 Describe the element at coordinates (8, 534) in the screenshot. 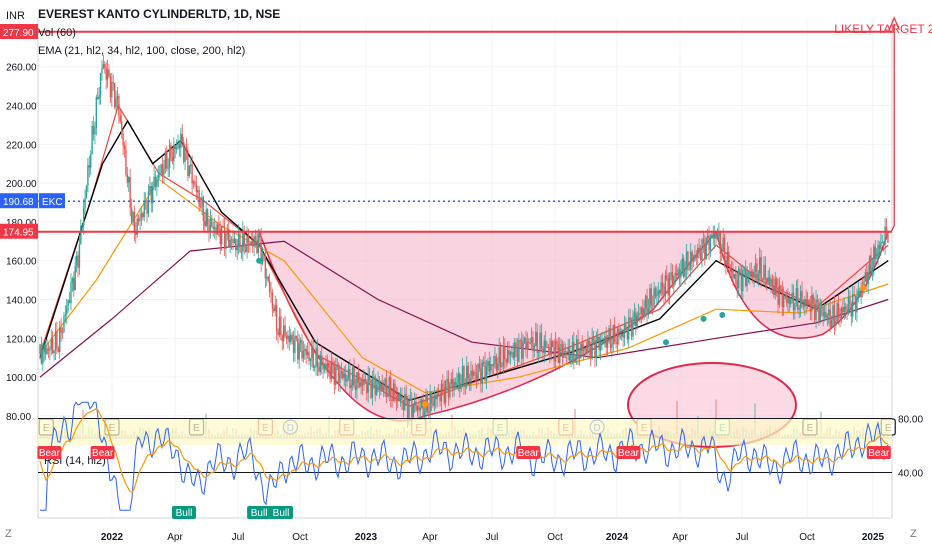

I see `zoom-left-icon: Z` at that location.